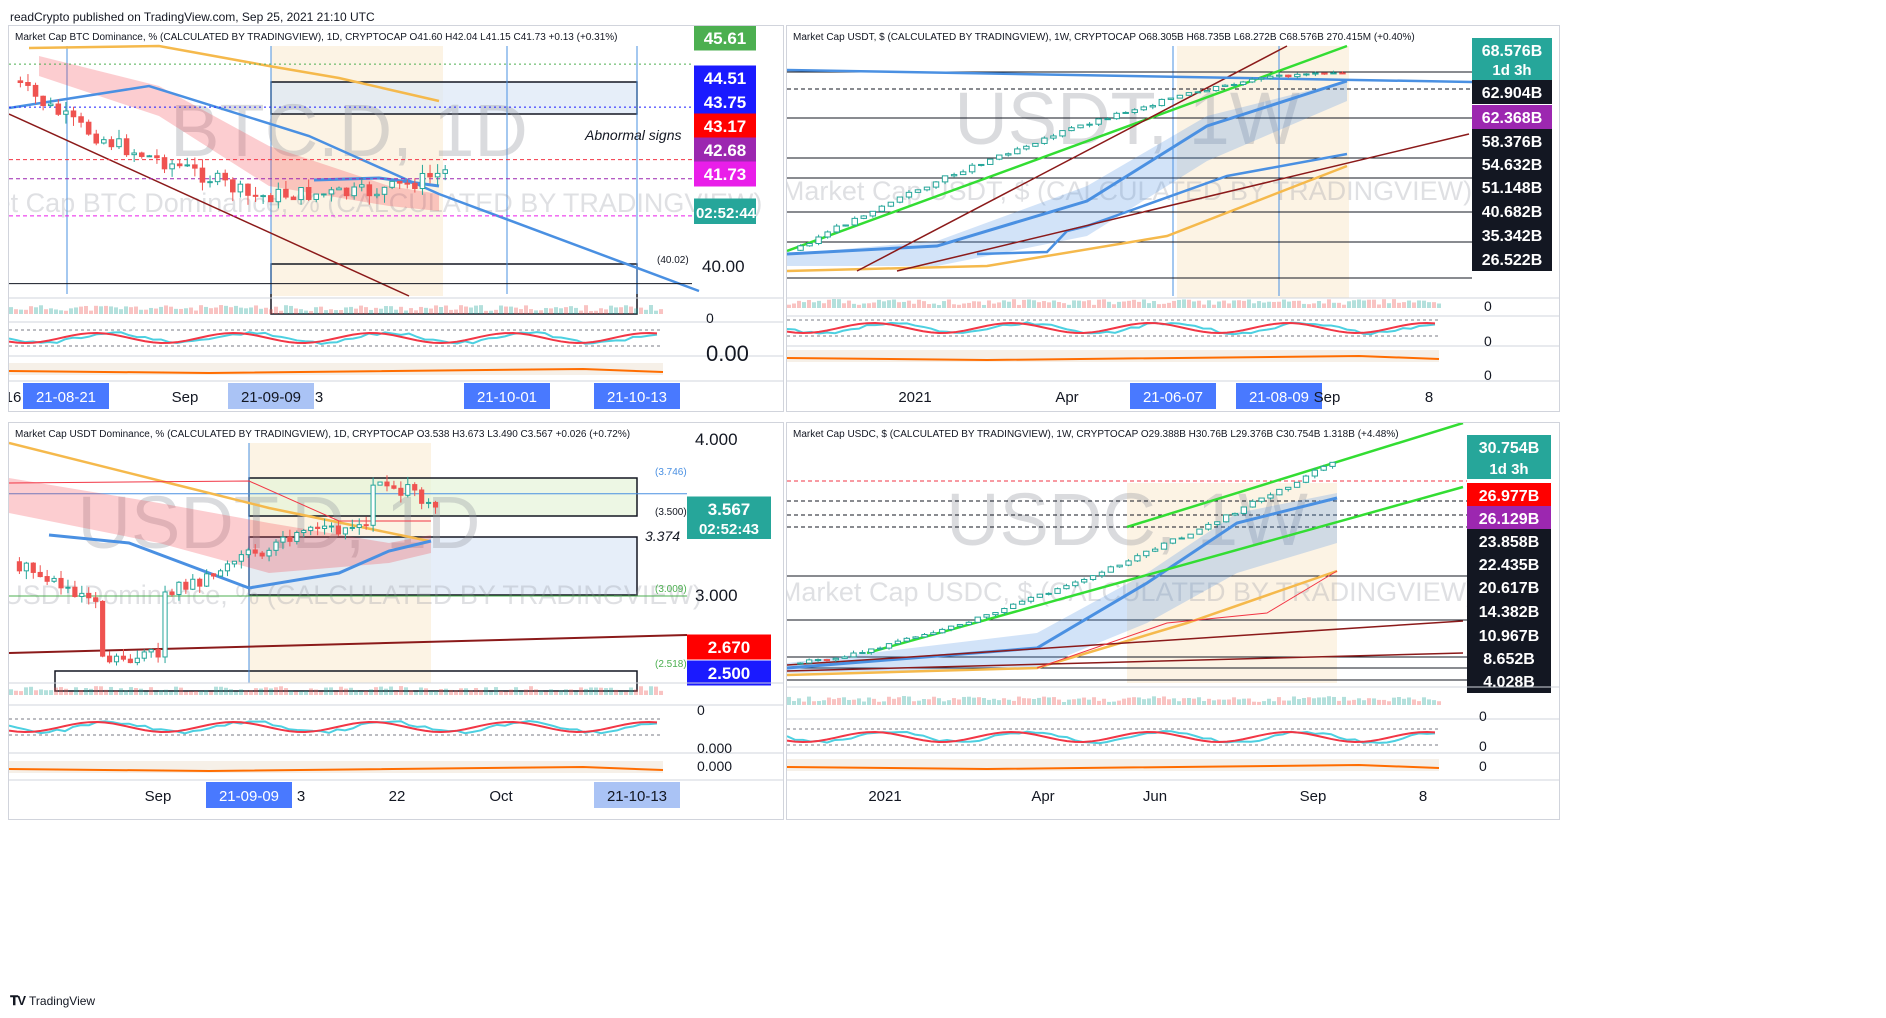 This screenshot has height=1018, width=1886. Describe the element at coordinates (66, 396) in the screenshot. I see `x-axis-highlight` at that location.